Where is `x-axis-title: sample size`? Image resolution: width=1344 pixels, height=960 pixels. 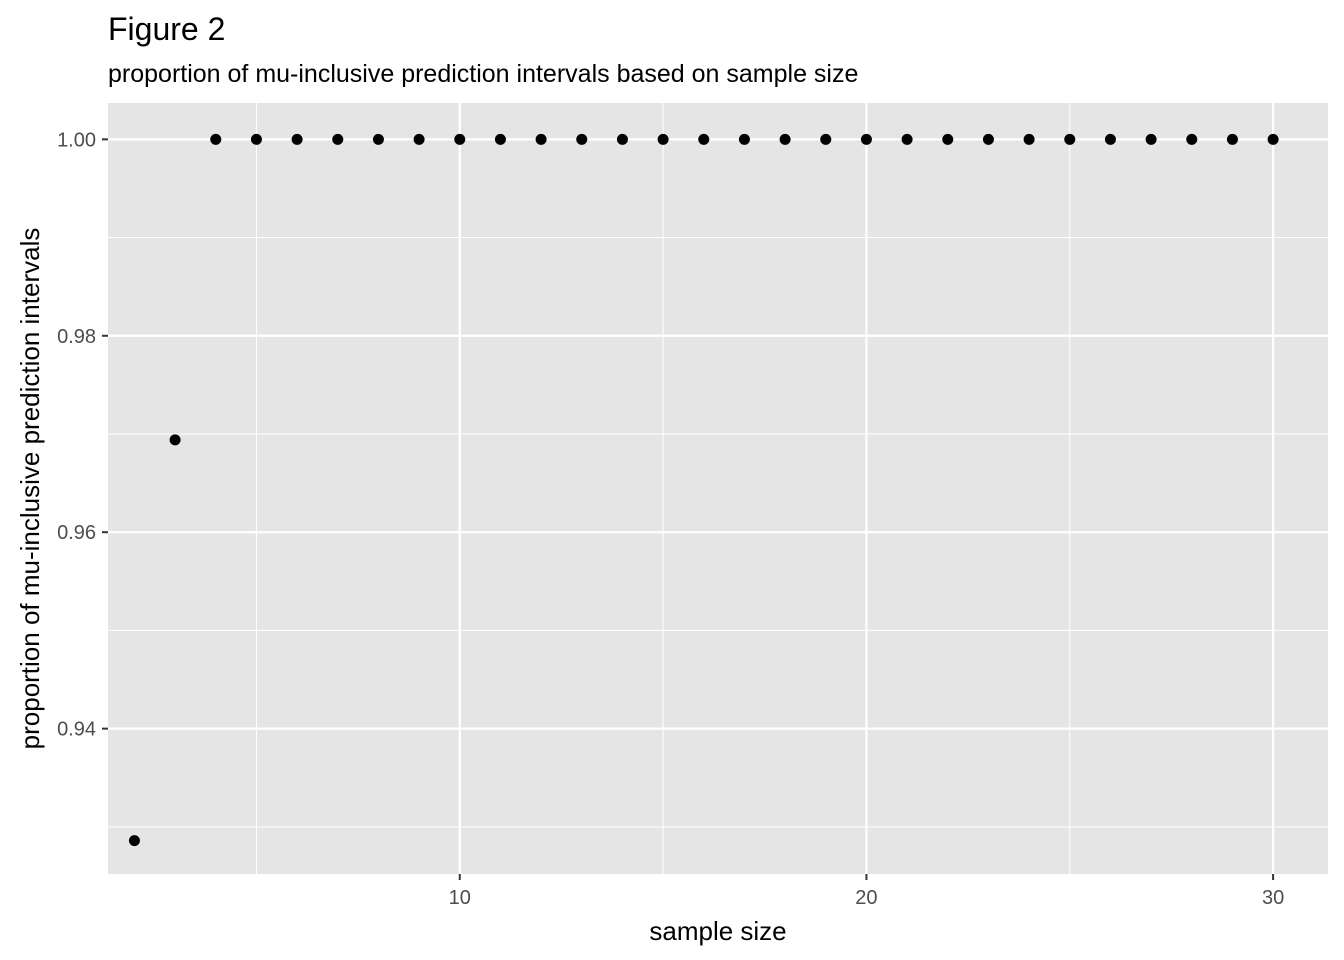 x-axis-title: sample size is located at coordinates (717, 931).